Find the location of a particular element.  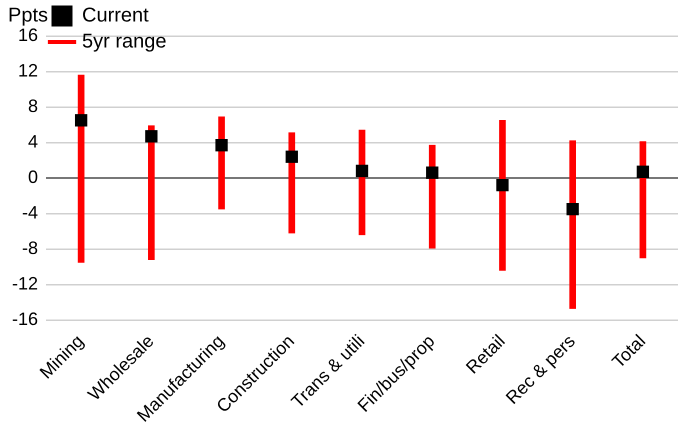

y-axis-title: Ppts is located at coordinates (28, 15).